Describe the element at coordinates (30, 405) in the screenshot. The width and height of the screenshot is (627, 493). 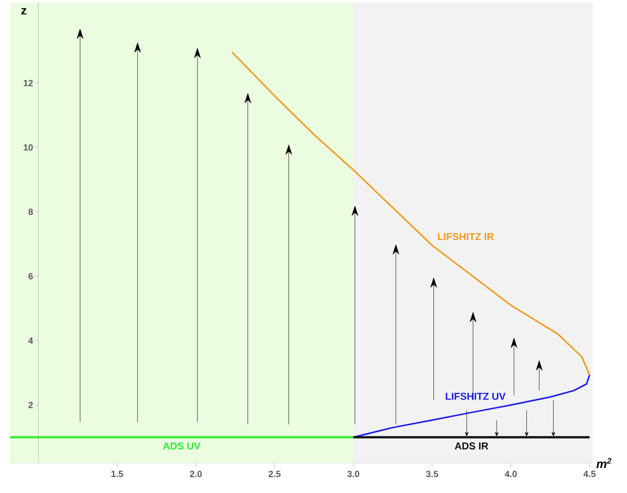
I see `y-tick-label: 2` at that location.